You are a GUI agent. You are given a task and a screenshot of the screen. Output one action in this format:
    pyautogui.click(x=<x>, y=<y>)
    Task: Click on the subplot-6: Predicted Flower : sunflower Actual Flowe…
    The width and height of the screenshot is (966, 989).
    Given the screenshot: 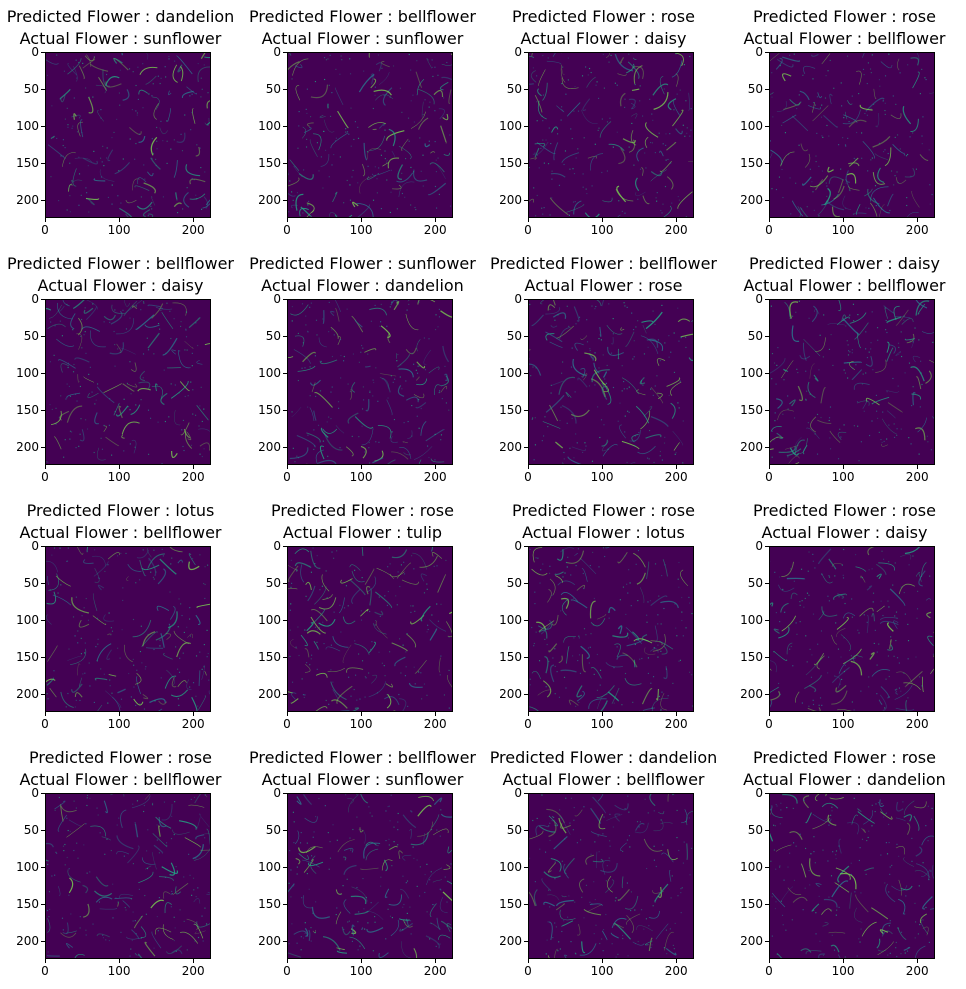 What is the action you would take?
    pyautogui.click(x=362, y=370)
    